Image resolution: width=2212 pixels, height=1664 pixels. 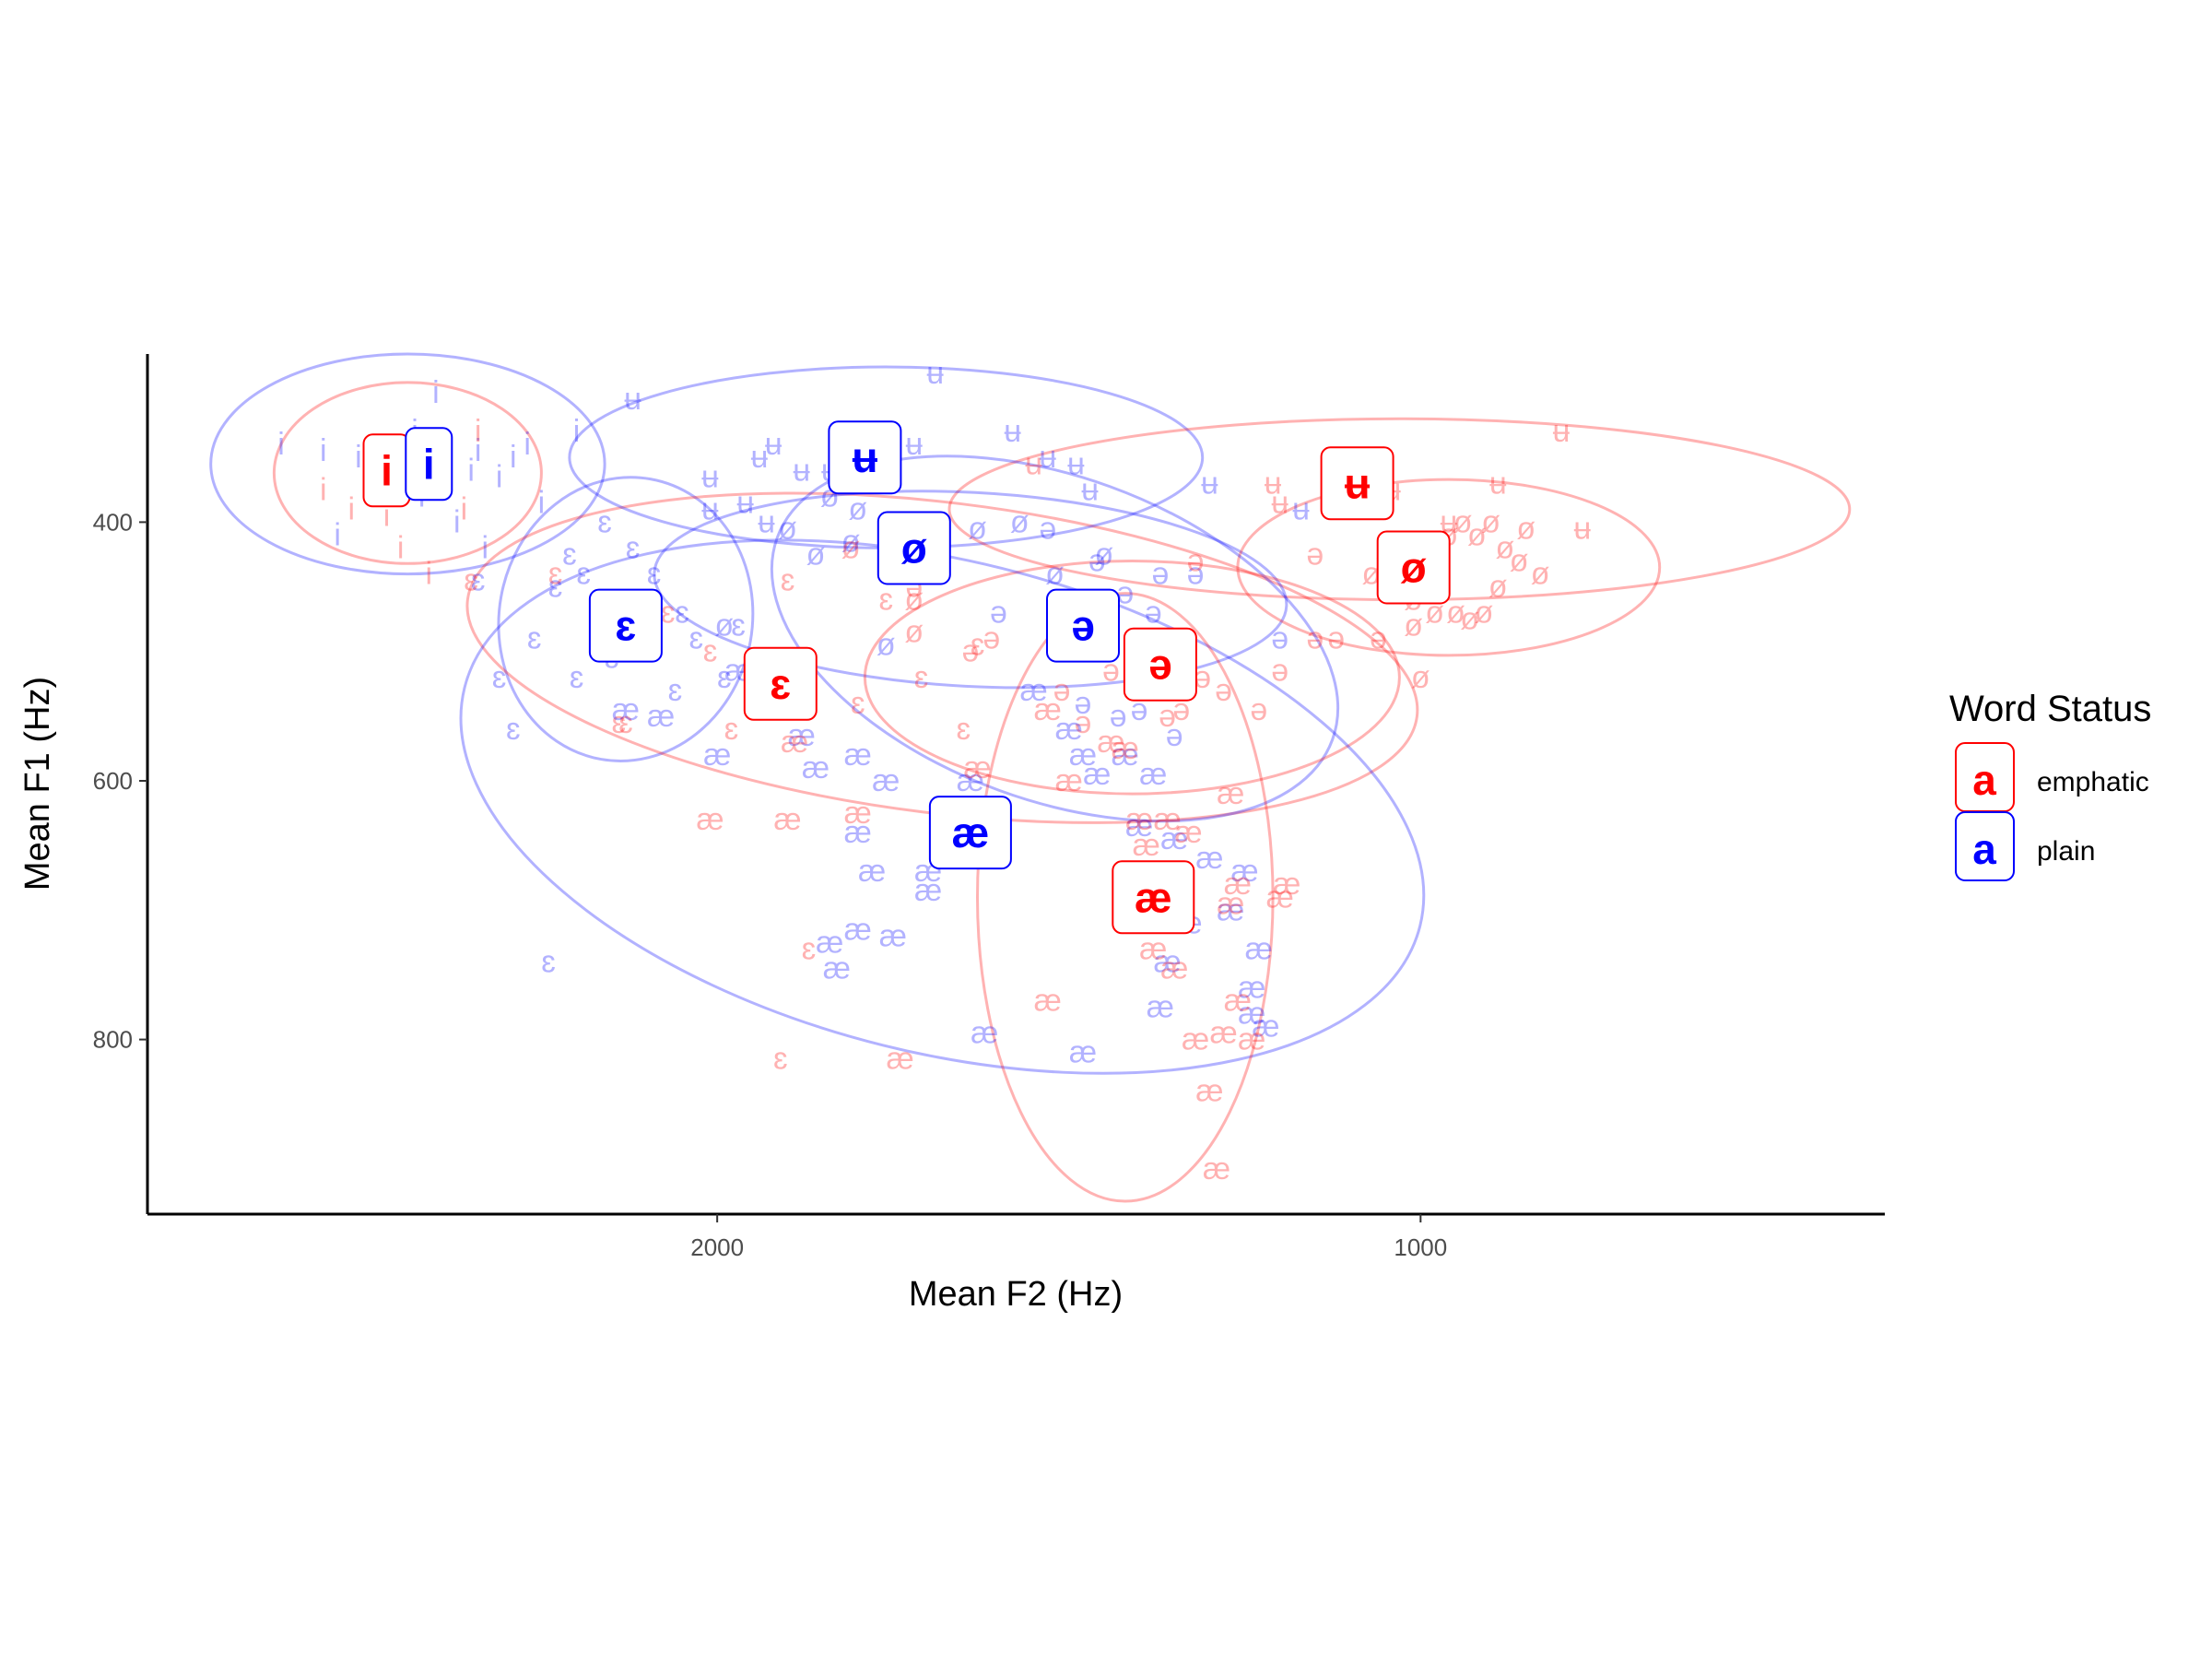 What do you see at coordinates (2050, 709) in the screenshot?
I see `legend-title: Word Status` at bounding box center [2050, 709].